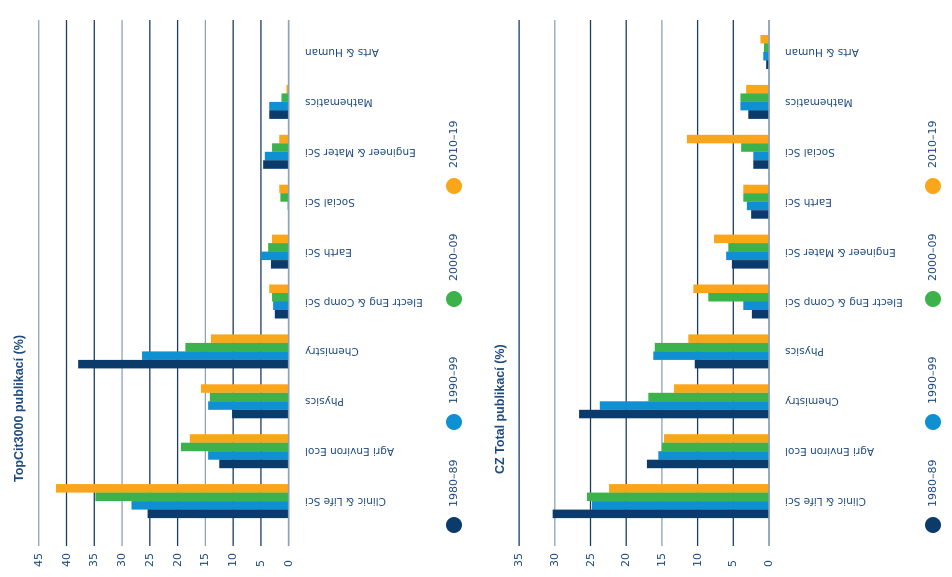 This screenshot has height=577, width=952. Describe the element at coordinates (177, 560) in the screenshot. I see `tick-label-20: 20` at that location.